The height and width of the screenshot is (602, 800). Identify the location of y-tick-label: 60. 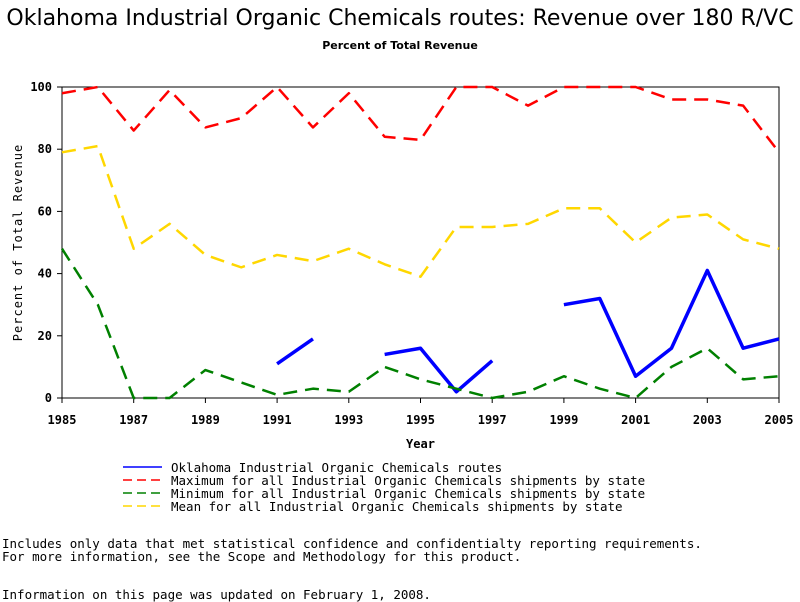
(45, 211).